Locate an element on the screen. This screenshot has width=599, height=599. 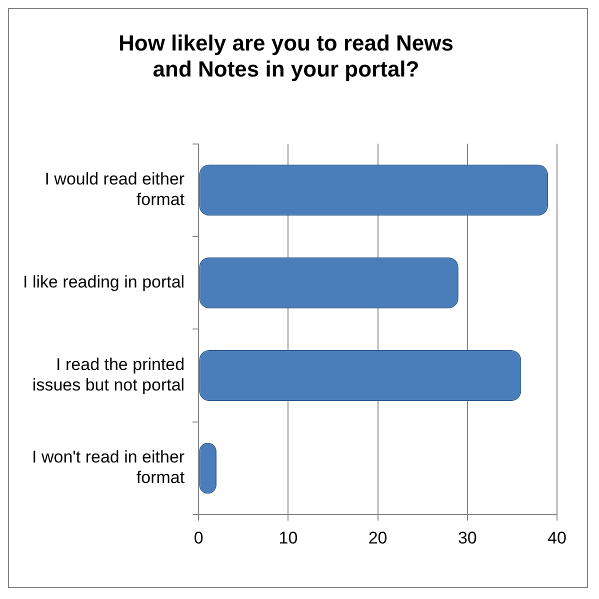
x-tick-label: 0 is located at coordinates (199, 538).